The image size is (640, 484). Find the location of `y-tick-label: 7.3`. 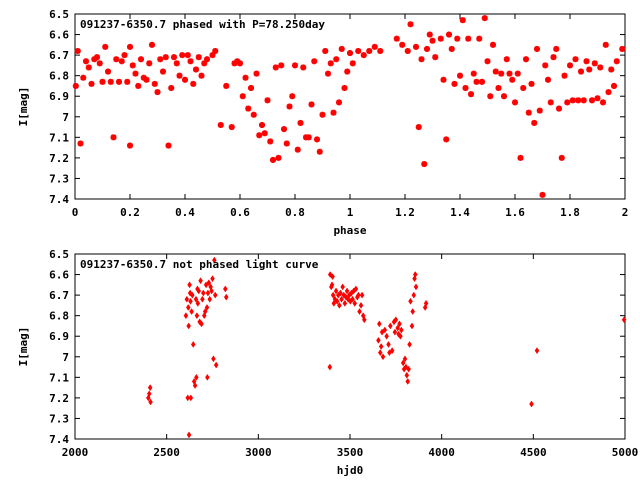

y-tick-label: 7.3 is located at coordinates (59, 178).